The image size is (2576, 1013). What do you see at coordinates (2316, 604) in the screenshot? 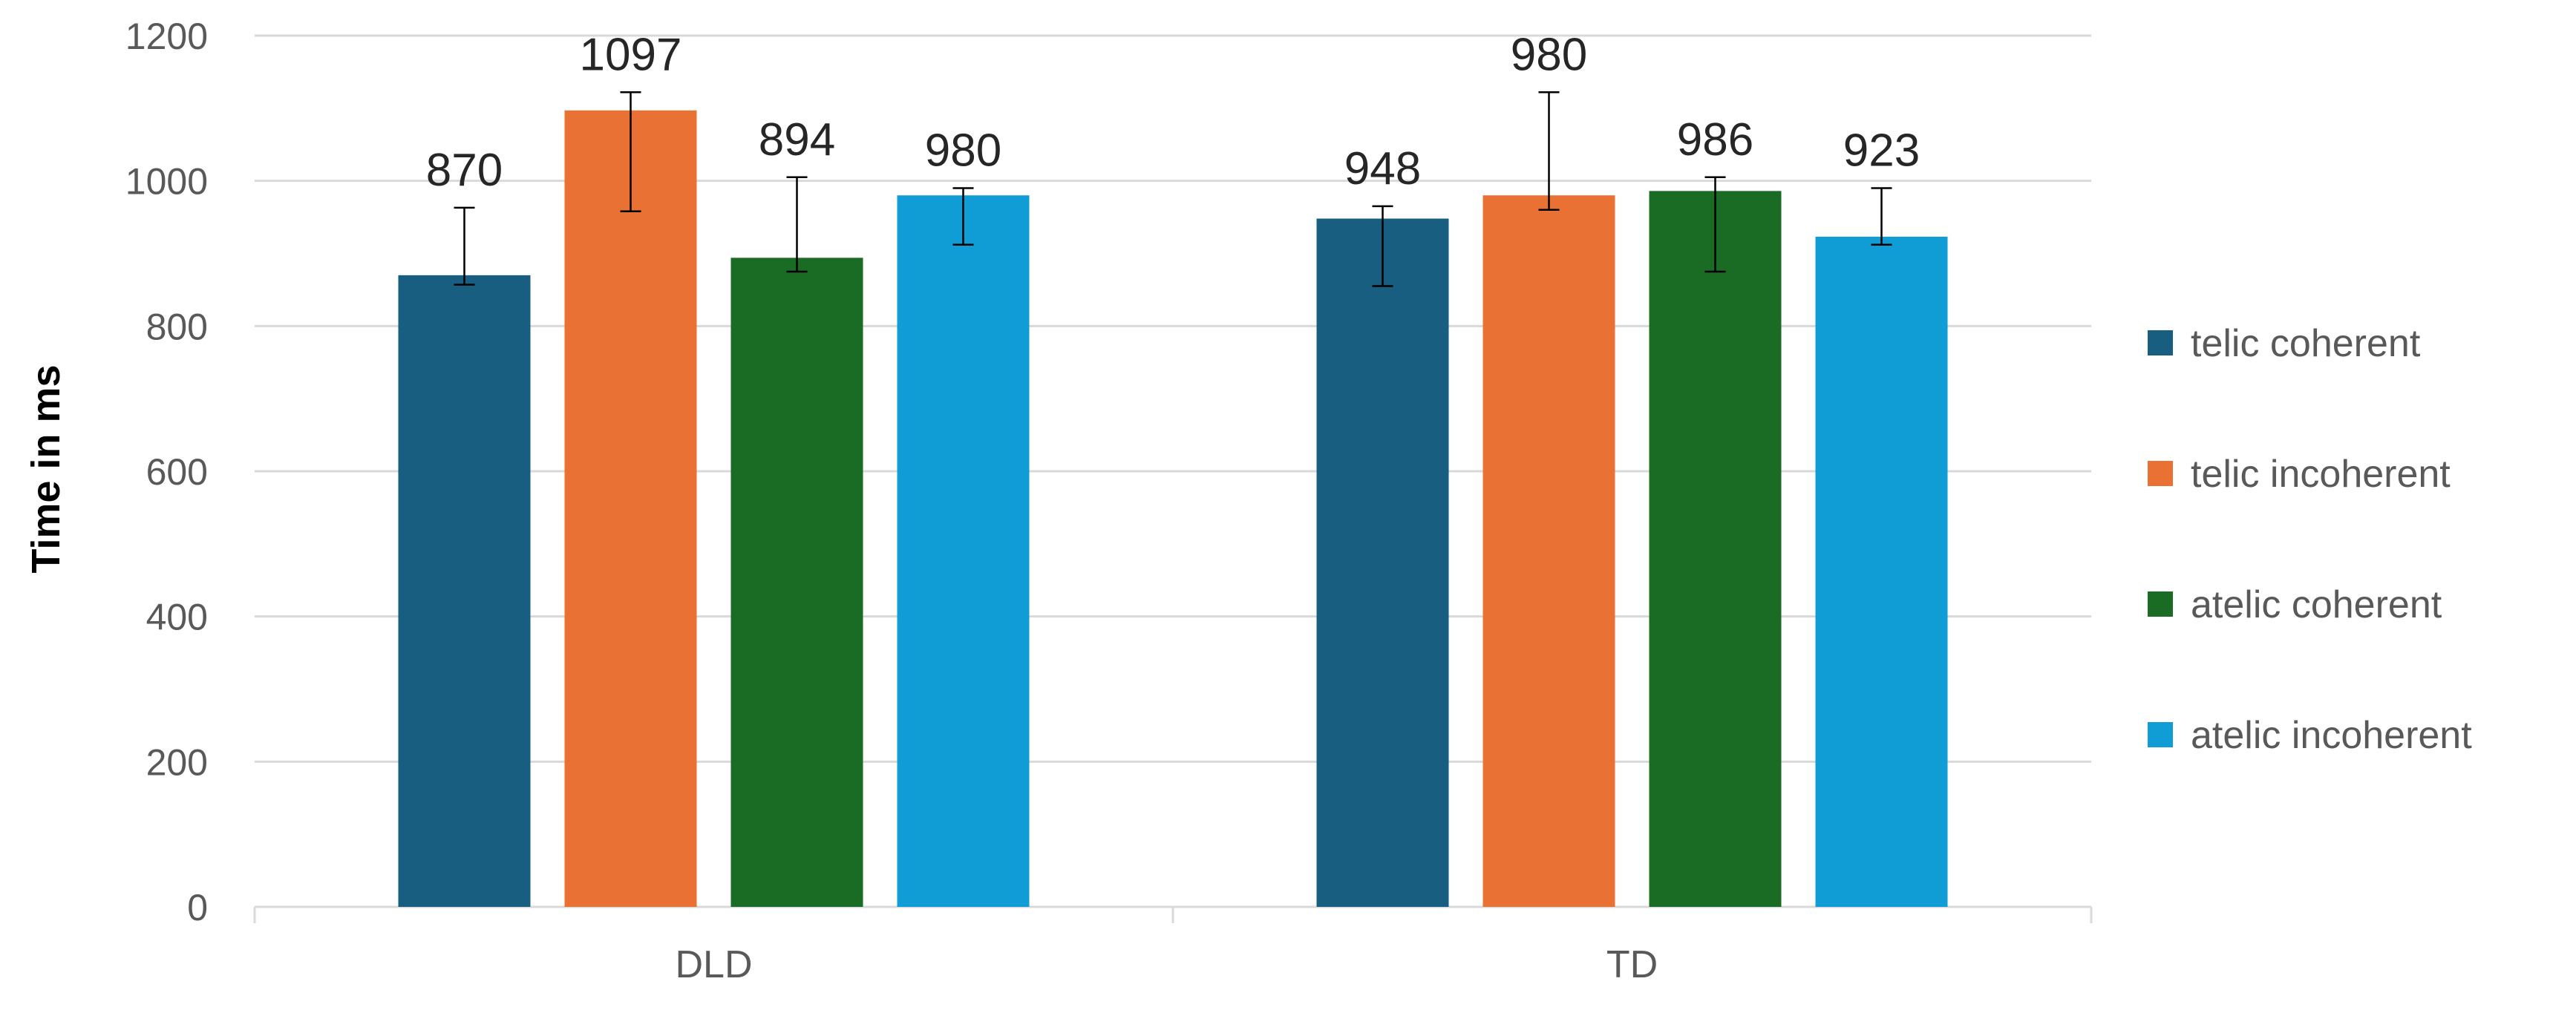
I see `legend-label: atelic coherent` at bounding box center [2316, 604].